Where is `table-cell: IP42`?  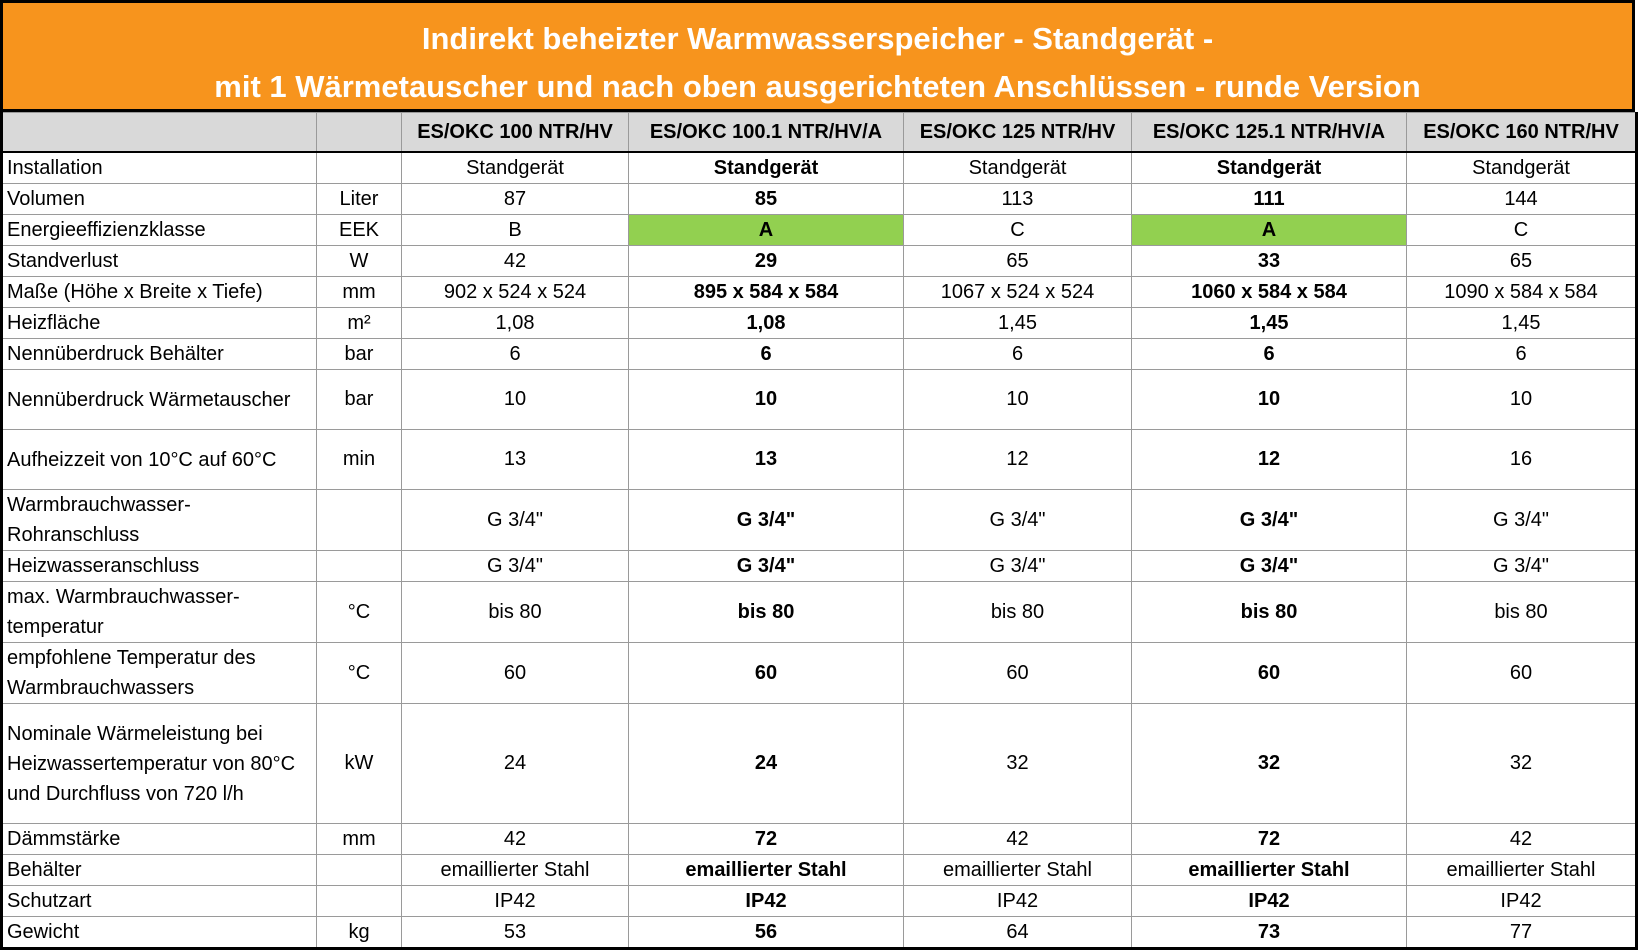 table-cell: IP42 is located at coordinates (515, 901).